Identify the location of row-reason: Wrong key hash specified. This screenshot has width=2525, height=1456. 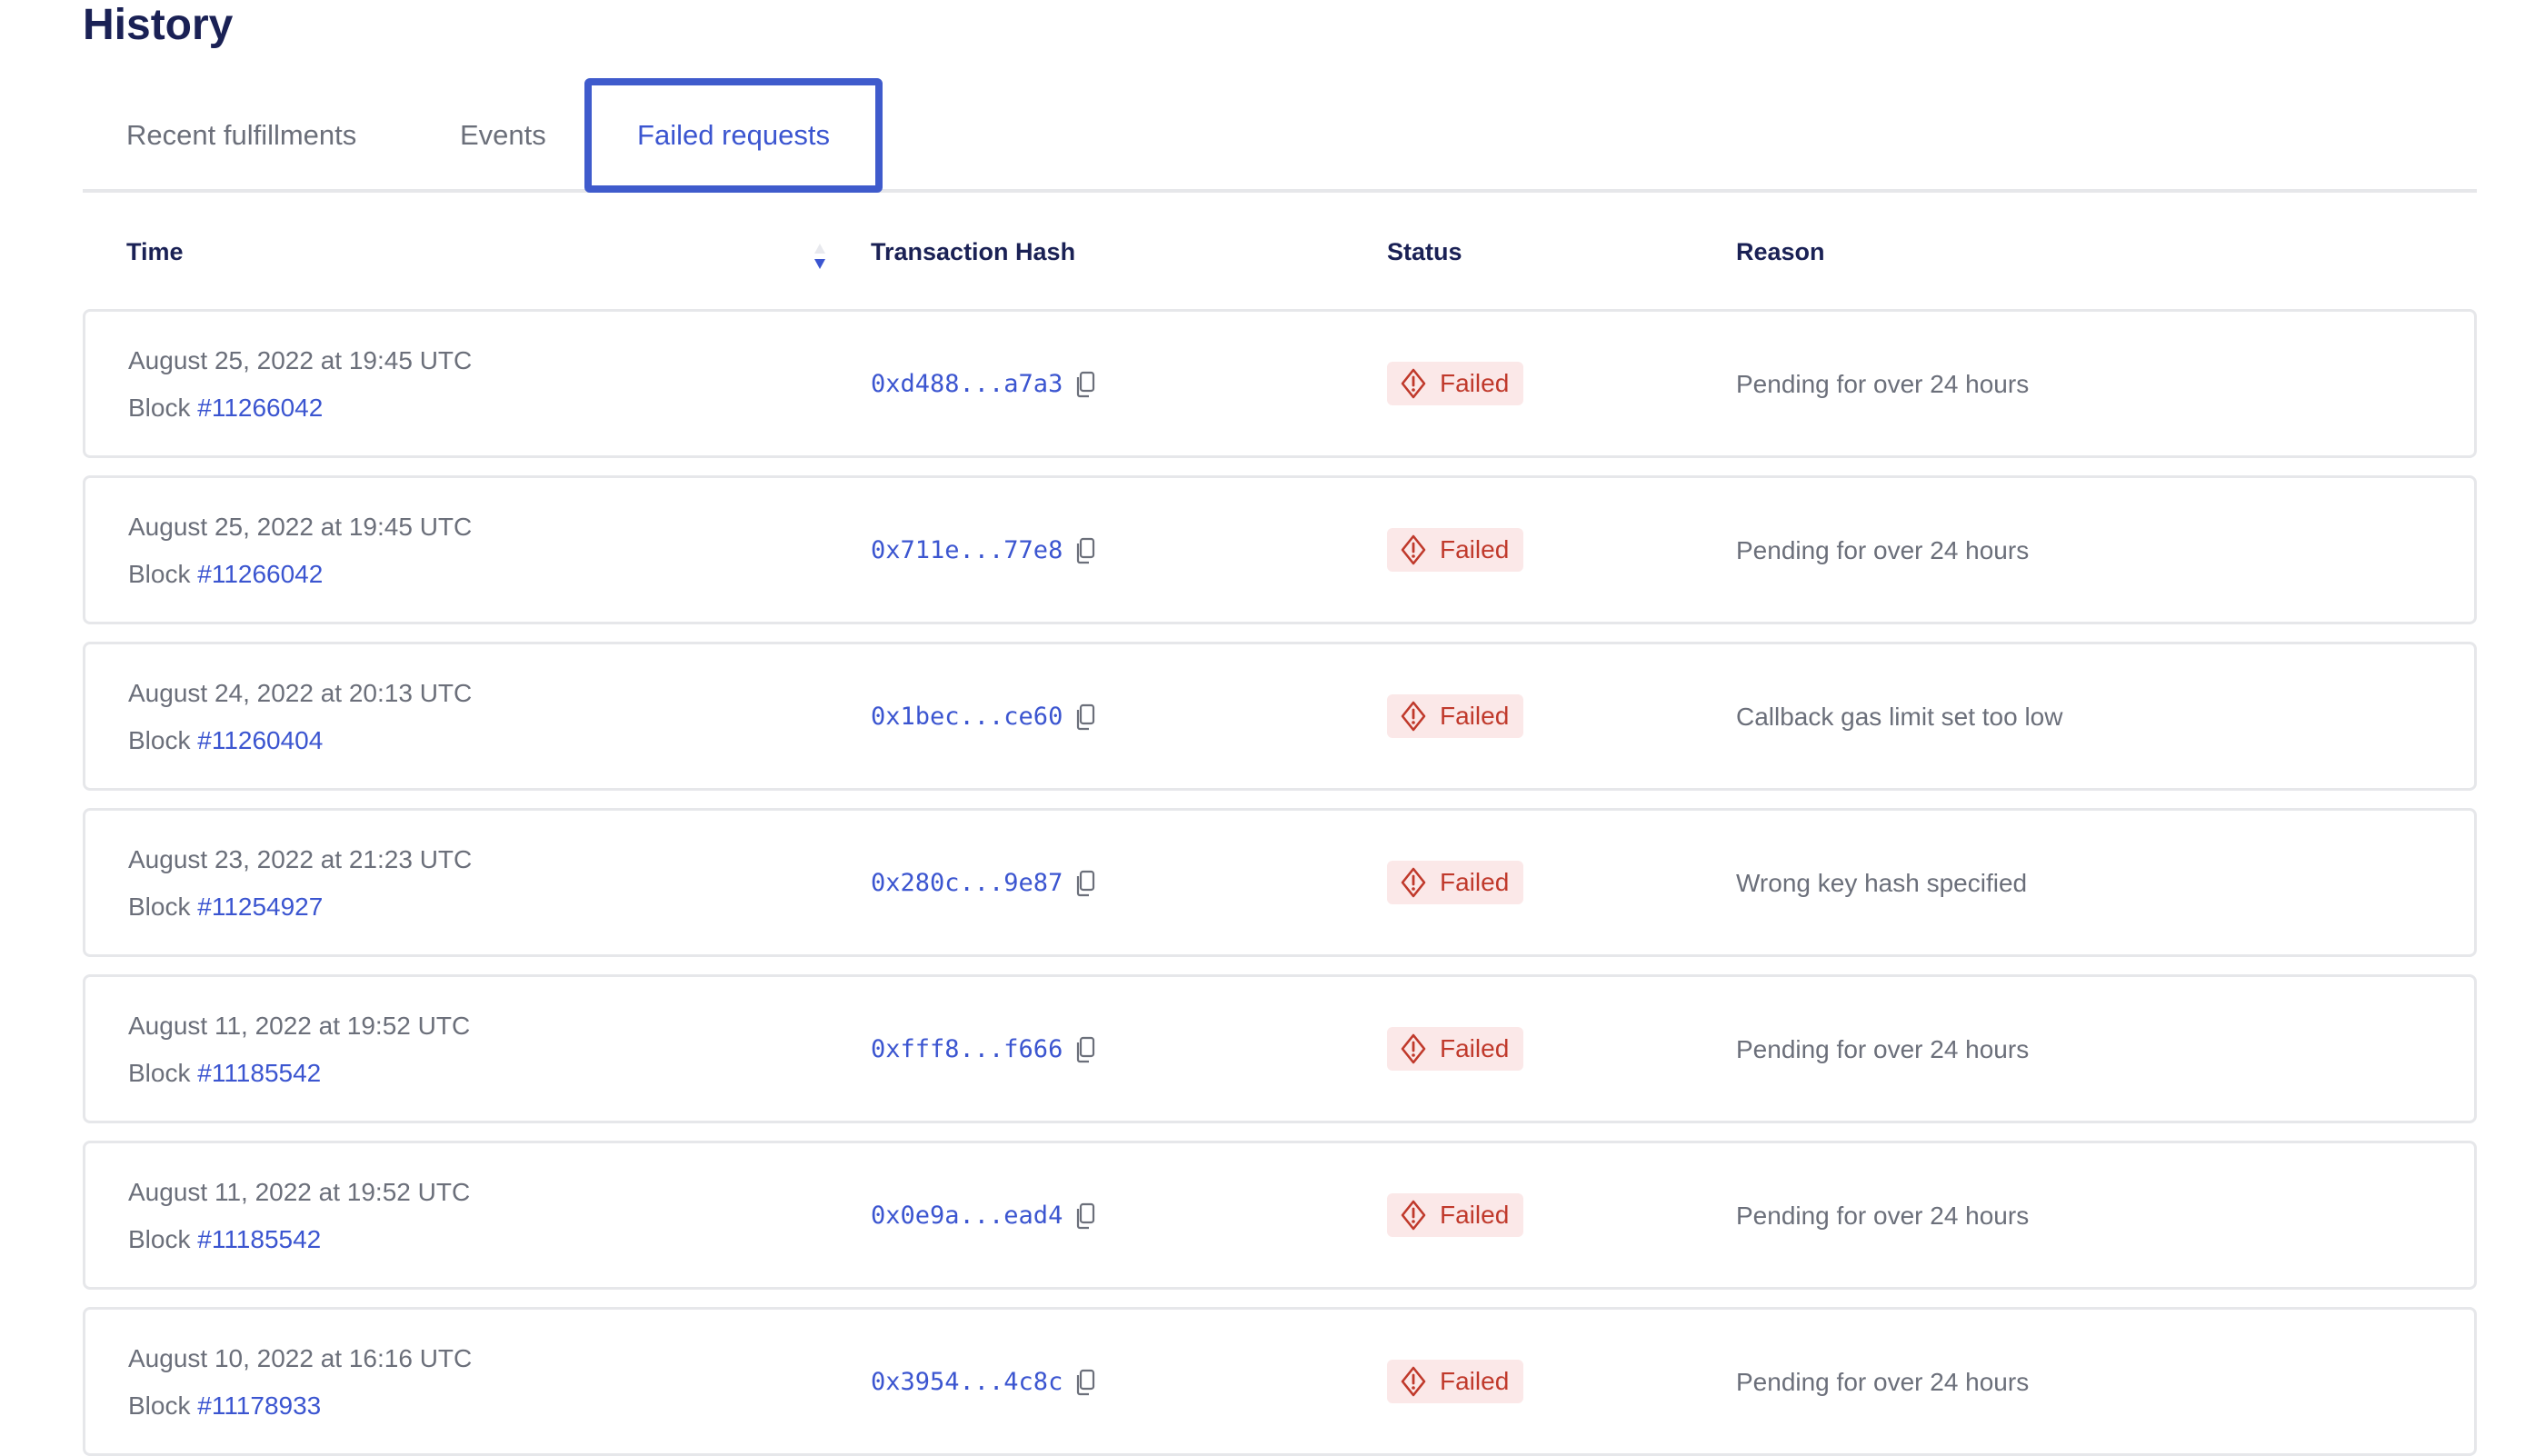
(1882, 883).